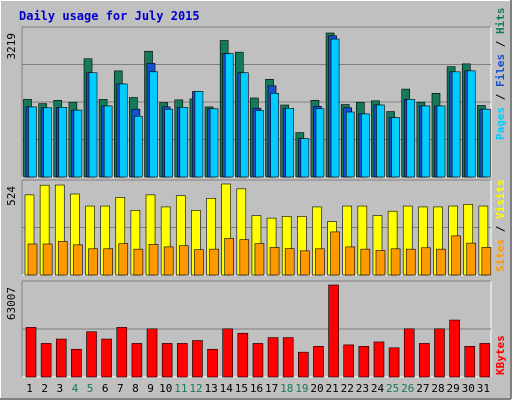 This screenshot has height=404, width=512. What do you see at coordinates (105, 388) in the screenshot?
I see `x-tick-label: 6` at bounding box center [105, 388].